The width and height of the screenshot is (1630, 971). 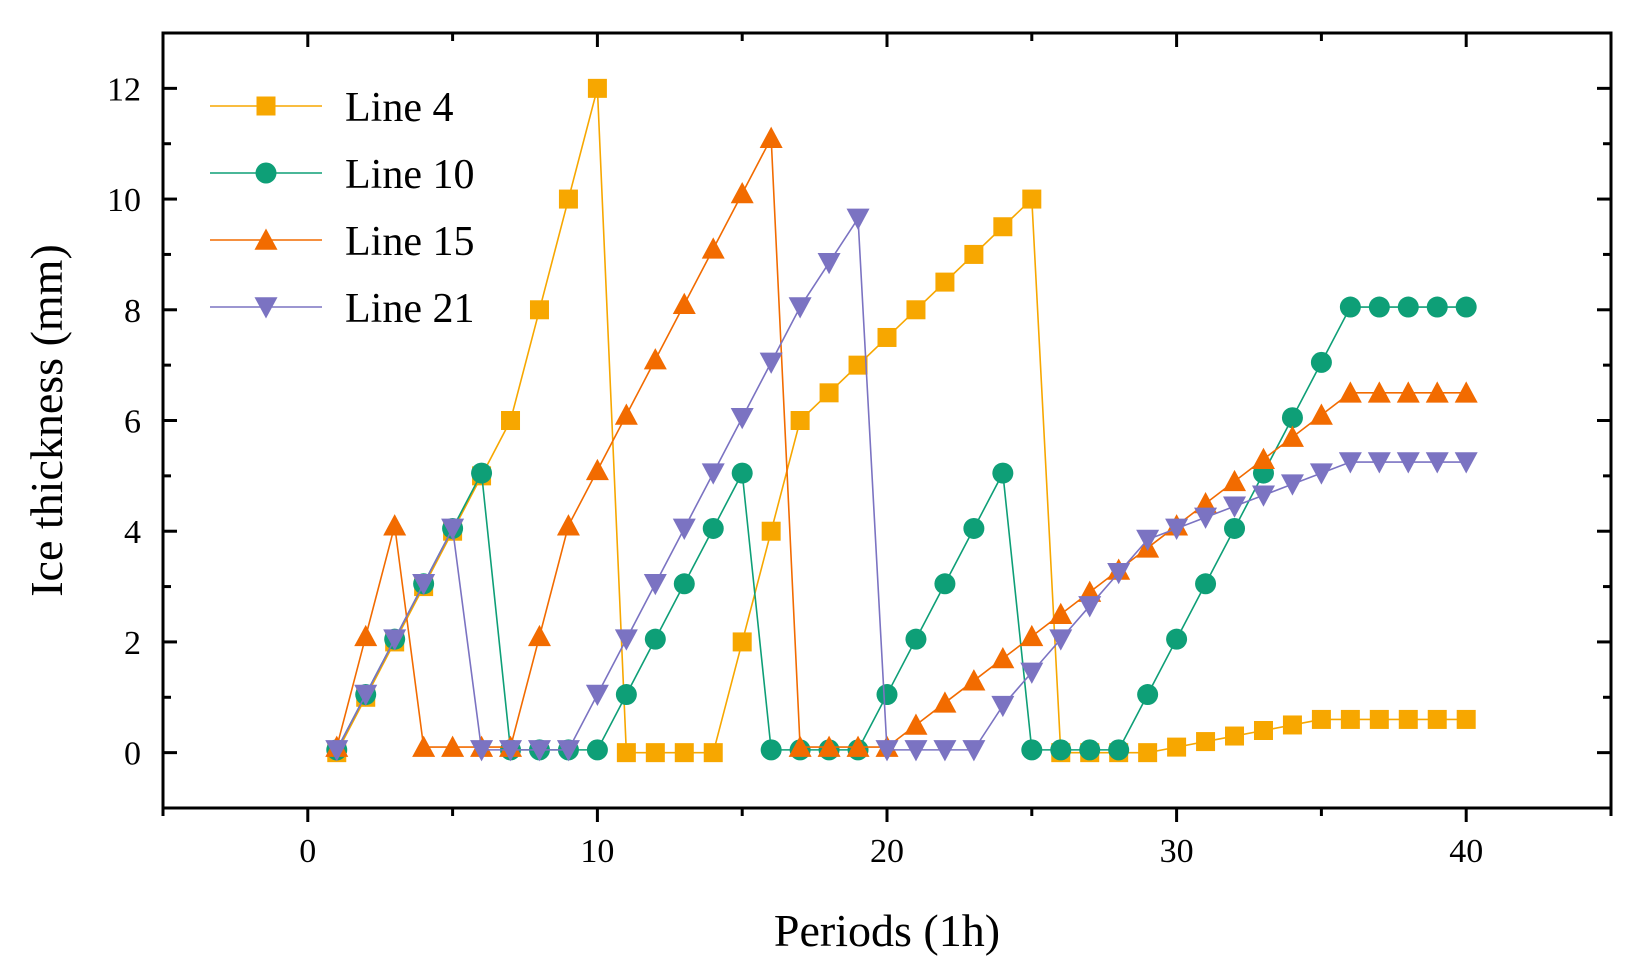 What do you see at coordinates (132, 311) in the screenshot?
I see `y-tick-label: 8` at bounding box center [132, 311].